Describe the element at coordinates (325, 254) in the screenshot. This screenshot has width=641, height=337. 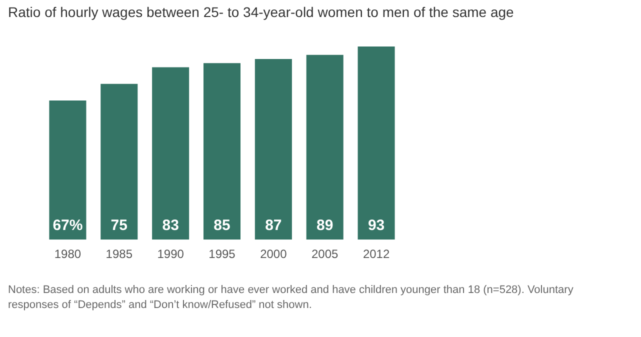
I see `x-tick-label: 2005` at that location.